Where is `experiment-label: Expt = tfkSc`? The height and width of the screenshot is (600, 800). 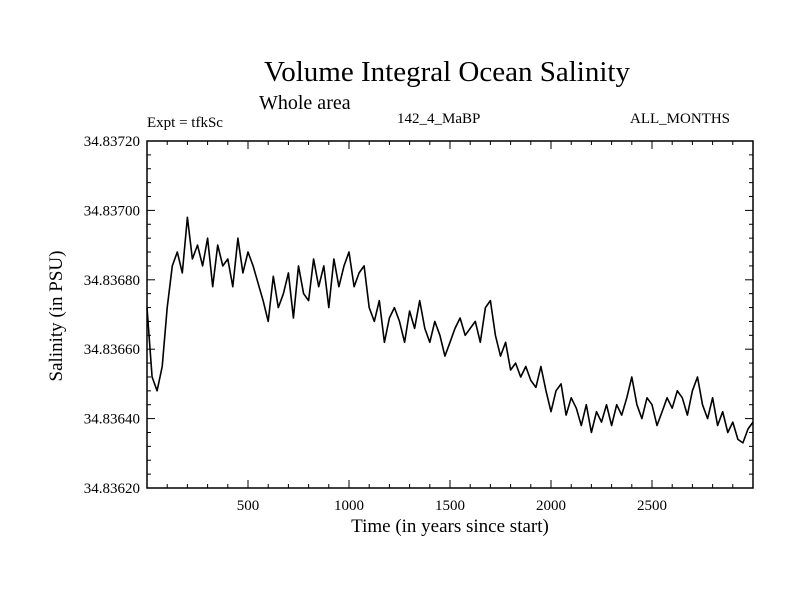
experiment-label: Expt = tfkSc is located at coordinates (185, 123).